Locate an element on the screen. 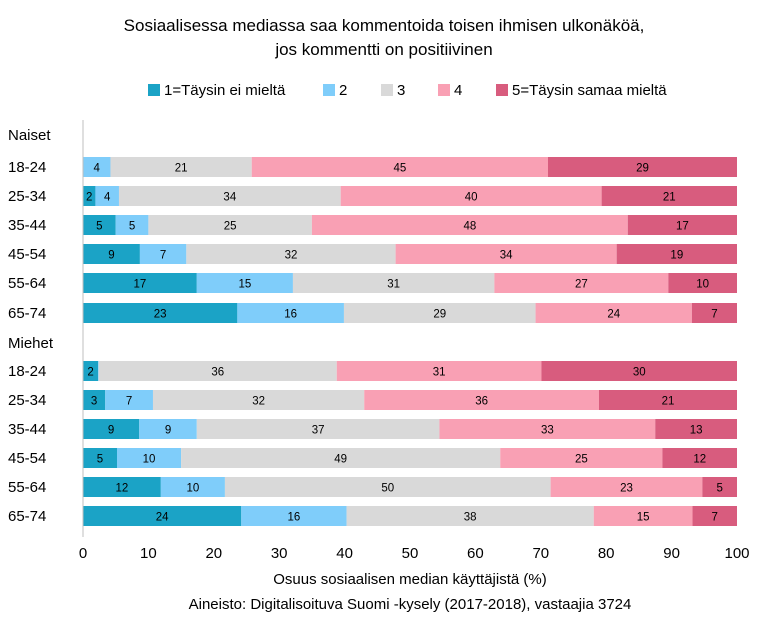 Image resolution: width=768 pixels, height=634 pixels. data-label: 3 is located at coordinates (94, 402).